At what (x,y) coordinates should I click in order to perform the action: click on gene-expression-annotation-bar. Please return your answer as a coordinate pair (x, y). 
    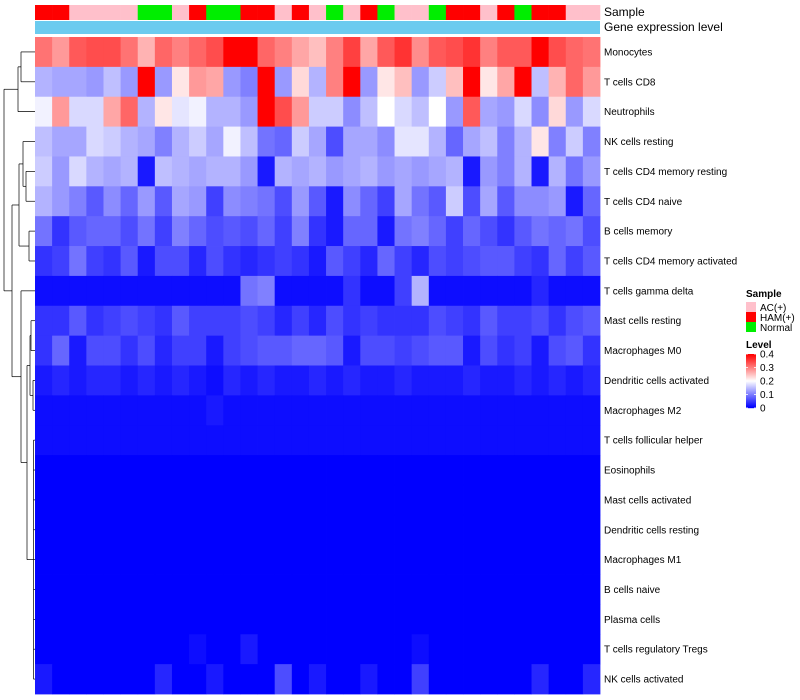
    Looking at the image, I should click on (317, 27).